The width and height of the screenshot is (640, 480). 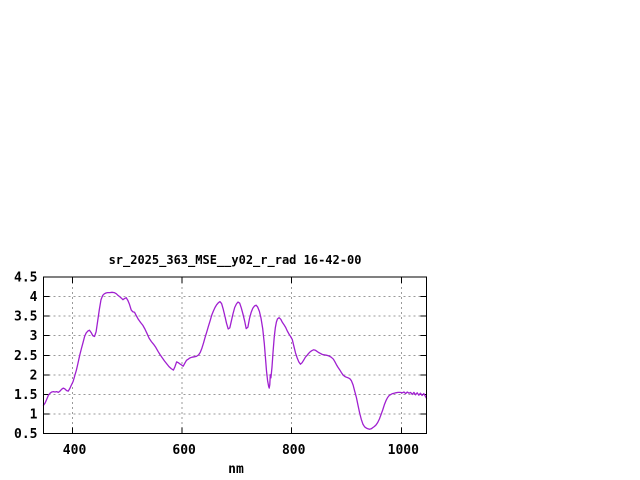 What do you see at coordinates (25, 278) in the screenshot?
I see `y-tick-label: 4.5` at bounding box center [25, 278].